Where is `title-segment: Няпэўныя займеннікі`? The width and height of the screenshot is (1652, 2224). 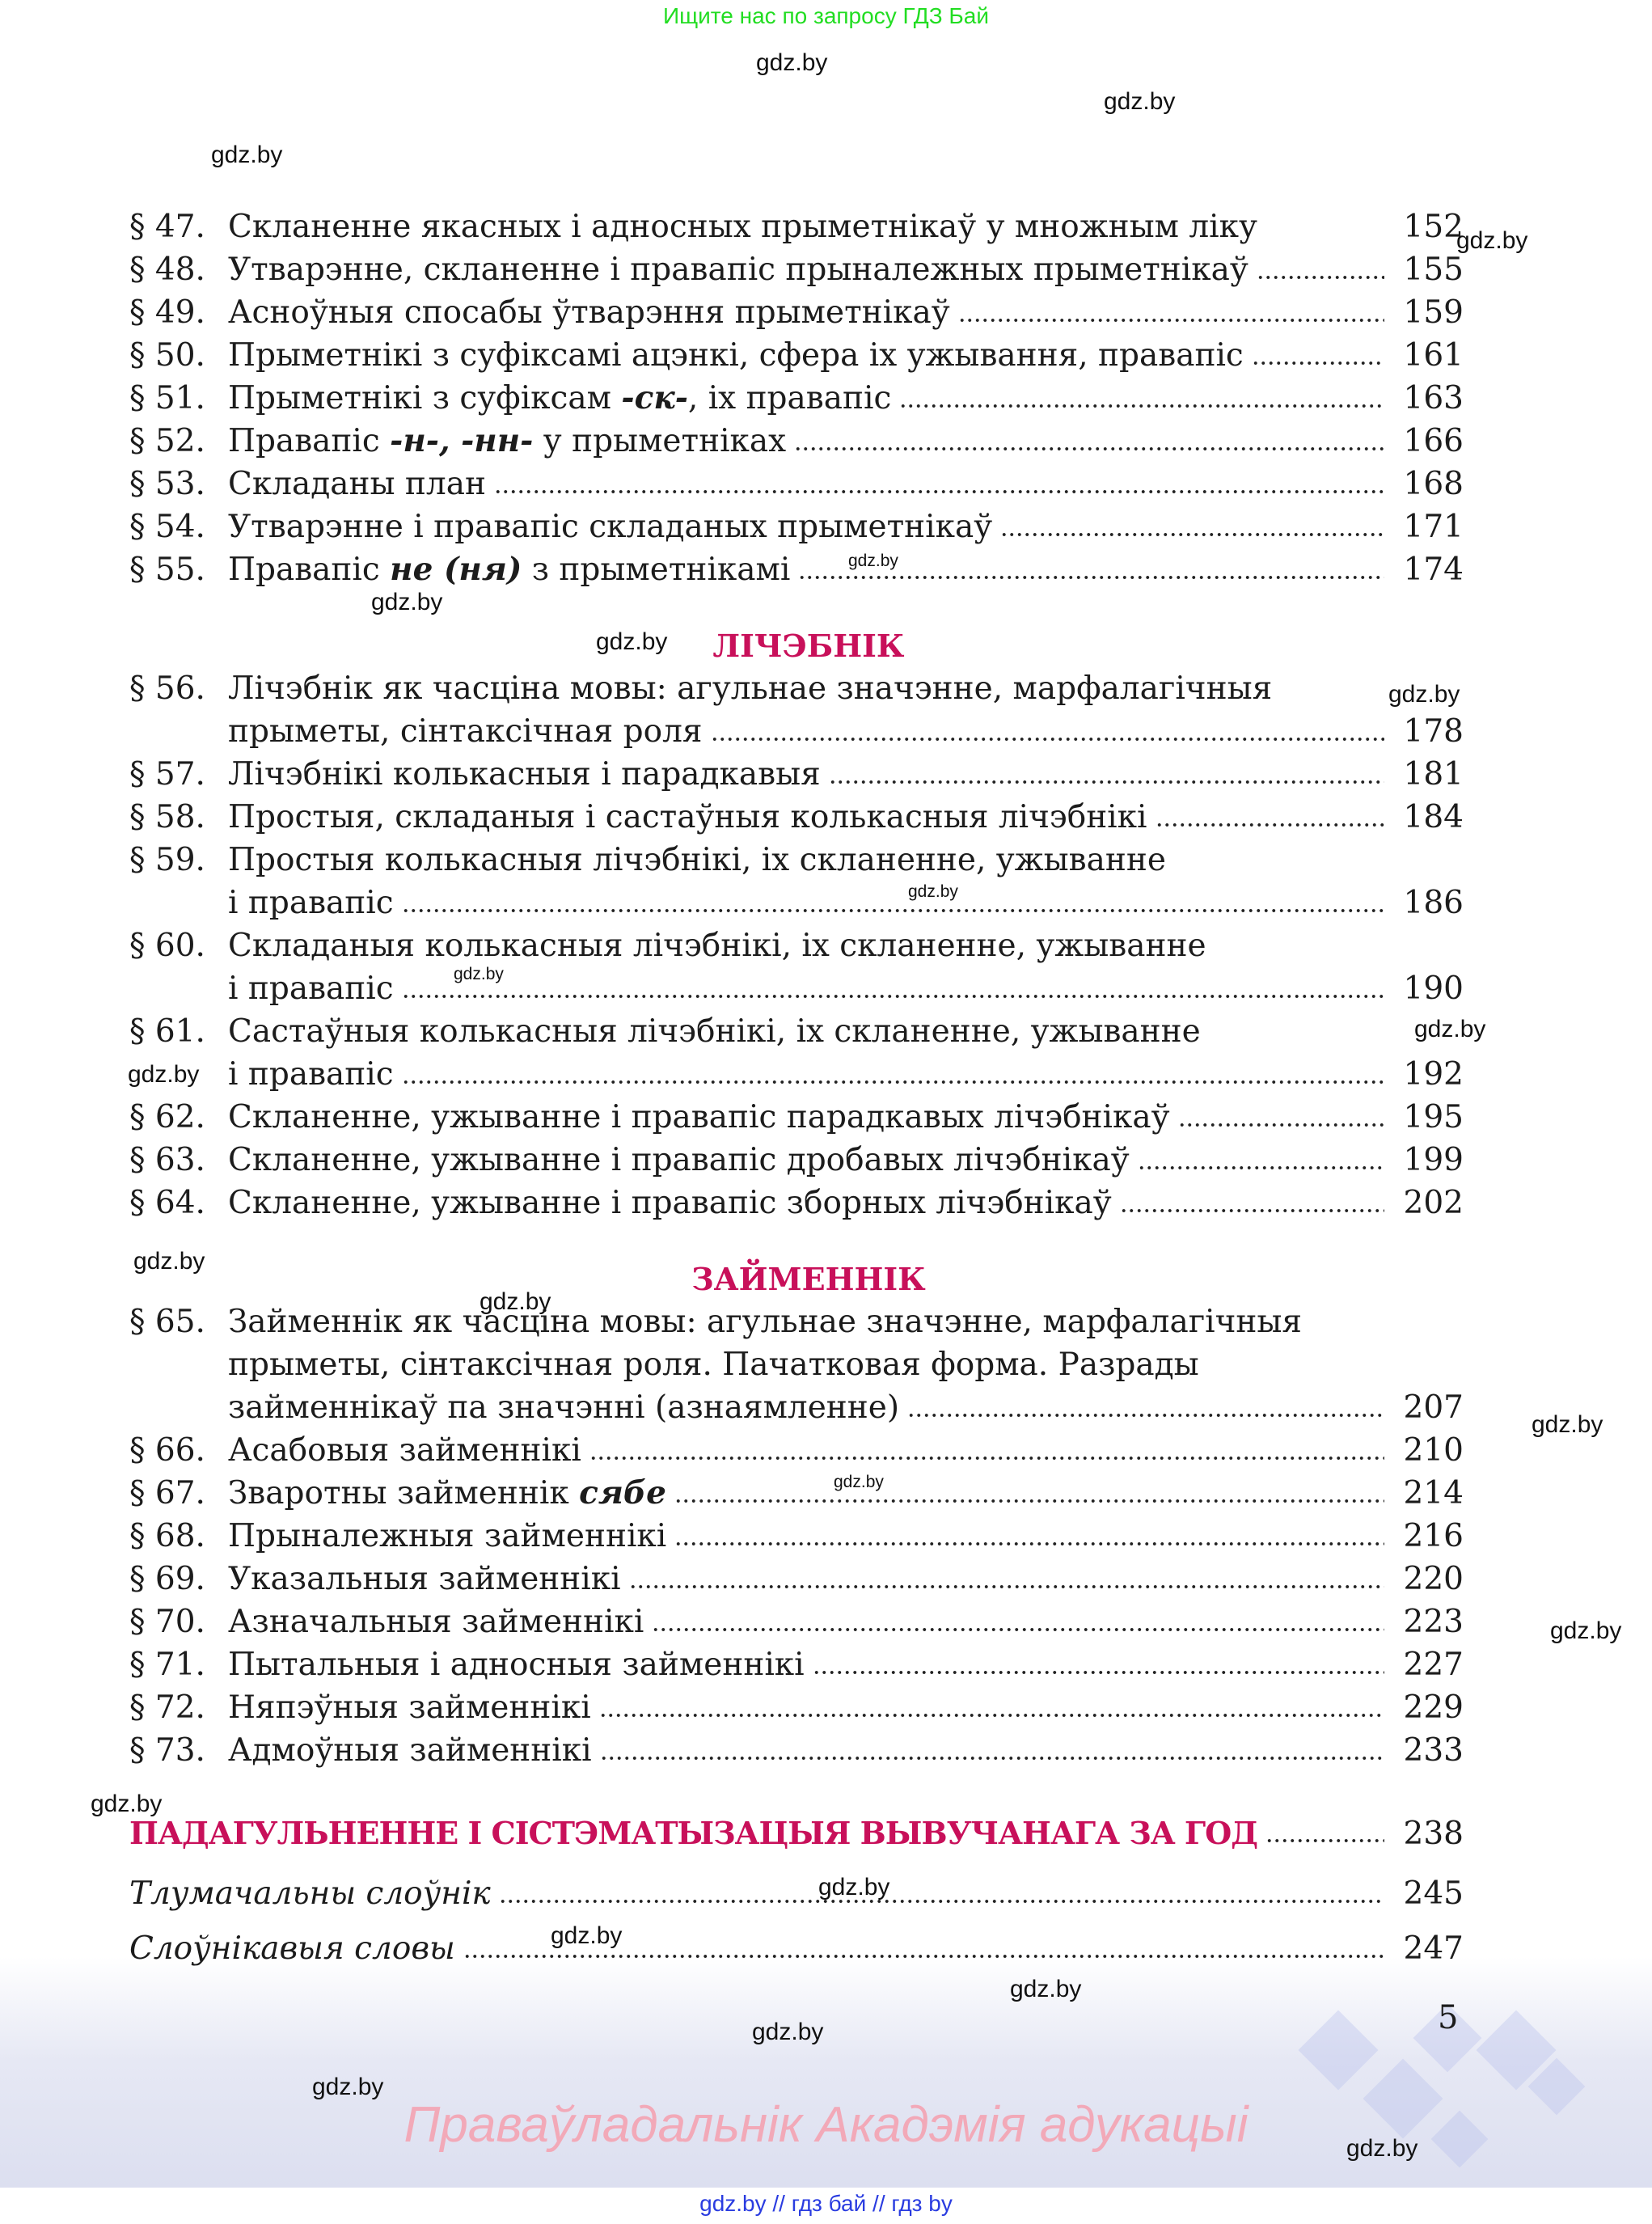
title-segment: Няпэўныя займеннікі is located at coordinates (409, 1707).